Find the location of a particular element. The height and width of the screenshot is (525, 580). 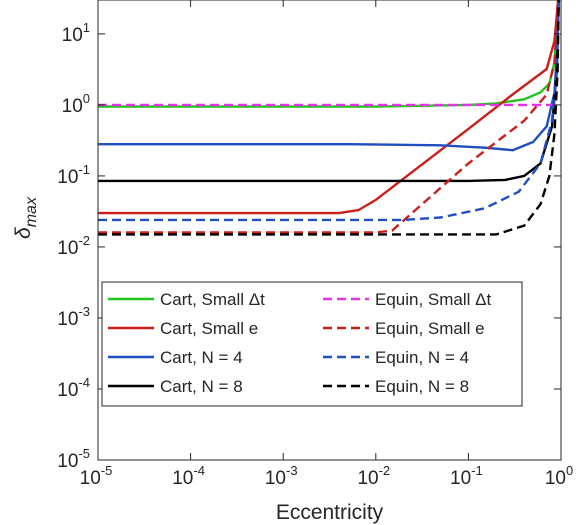

x-tick-label-4: 10⁻² is located at coordinates (373, 476).